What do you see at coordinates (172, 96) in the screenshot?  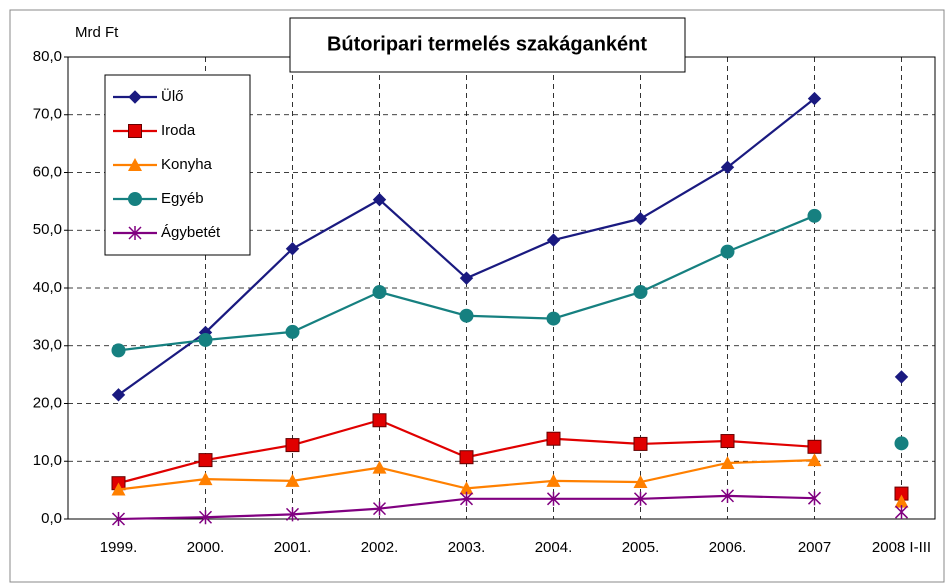 I see `legend-label: Ülő` at bounding box center [172, 96].